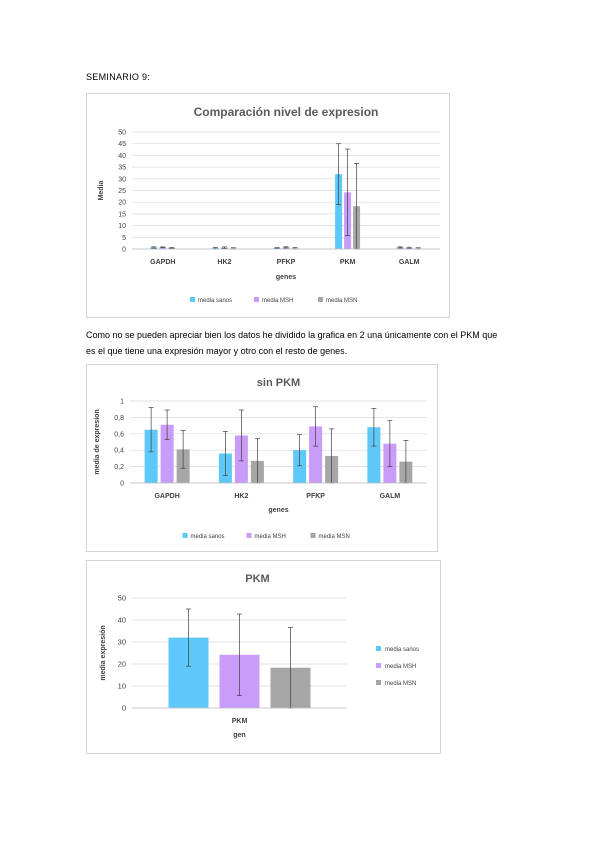  Describe the element at coordinates (119, 451) in the screenshot. I see `y-tick-label: 0,4` at that location.